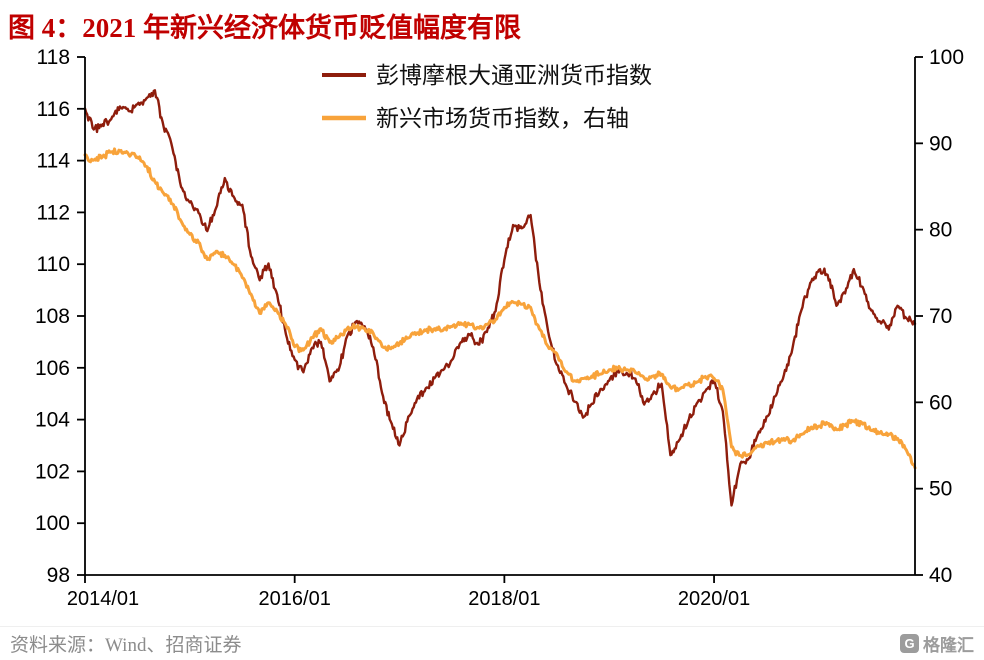 This screenshot has height=660, width=984. Describe the element at coordinates (264, 28) in the screenshot. I see `figure-title: 图 4：2021 年新兴经济体货币贬值幅度有限` at that location.